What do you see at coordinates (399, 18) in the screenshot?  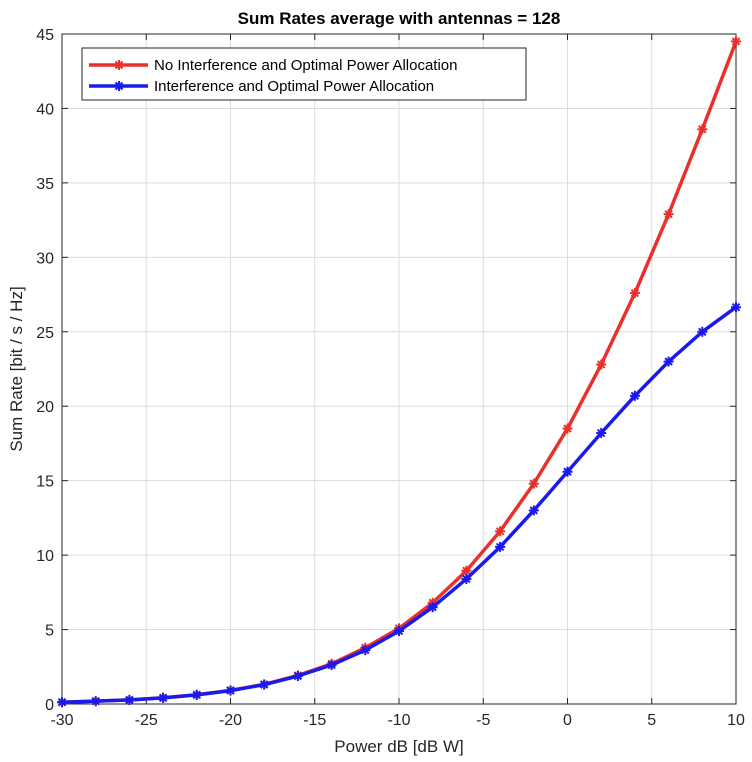 I see `chart-title: Sum Rates average with antennas = 128` at bounding box center [399, 18].